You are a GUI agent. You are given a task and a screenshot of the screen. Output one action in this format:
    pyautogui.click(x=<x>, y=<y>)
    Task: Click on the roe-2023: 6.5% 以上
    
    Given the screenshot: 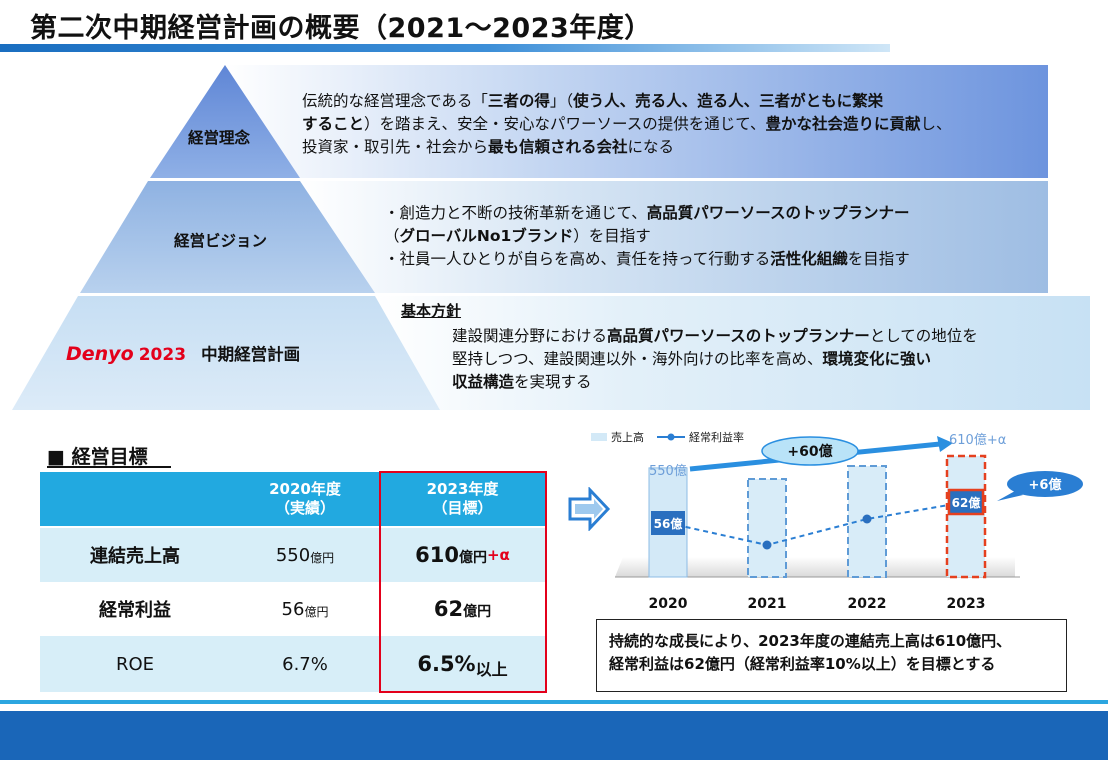 What is the action you would take?
    pyautogui.click(x=462, y=665)
    